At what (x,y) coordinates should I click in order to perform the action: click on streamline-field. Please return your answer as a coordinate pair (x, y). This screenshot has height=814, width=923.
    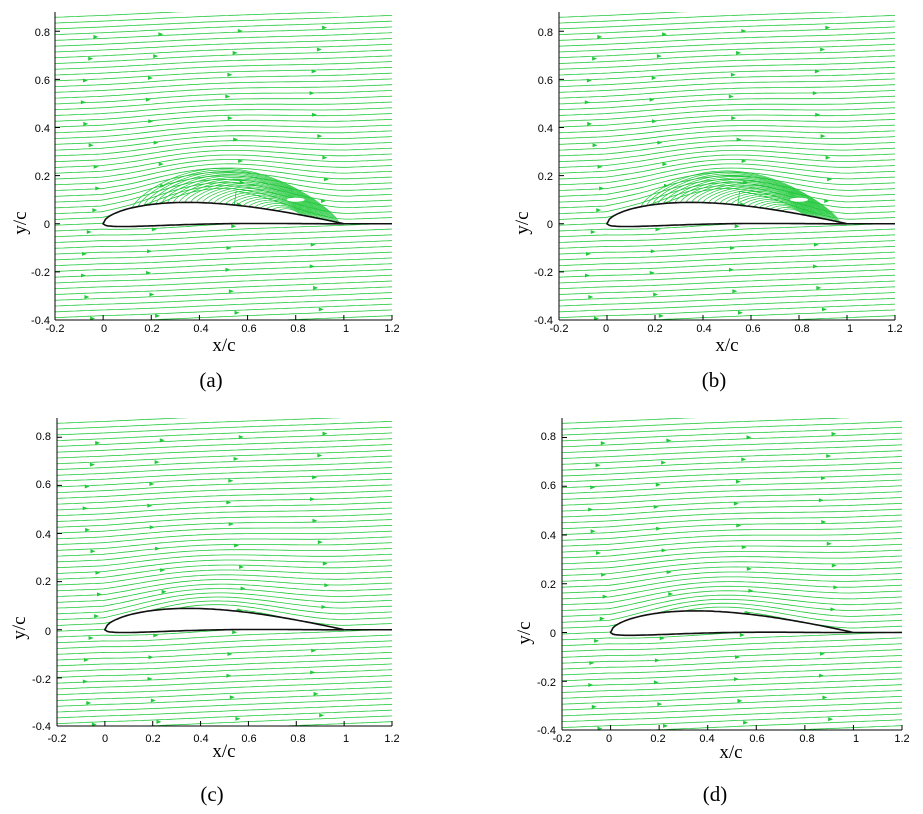
    Looking at the image, I should click on (732, 574).